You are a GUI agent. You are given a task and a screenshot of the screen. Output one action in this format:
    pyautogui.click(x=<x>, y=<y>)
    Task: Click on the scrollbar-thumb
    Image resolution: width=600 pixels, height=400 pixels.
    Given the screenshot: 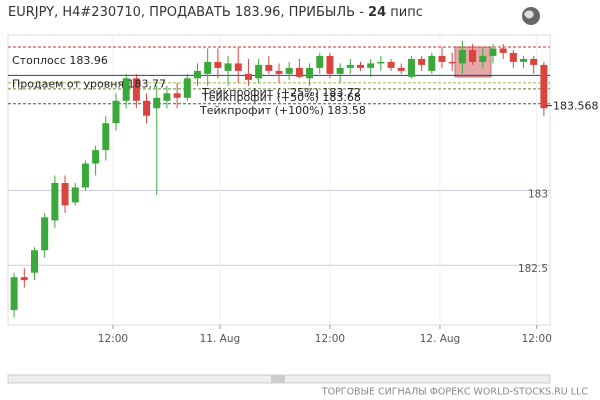 What is the action you would take?
    pyautogui.click(x=278, y=379)
    